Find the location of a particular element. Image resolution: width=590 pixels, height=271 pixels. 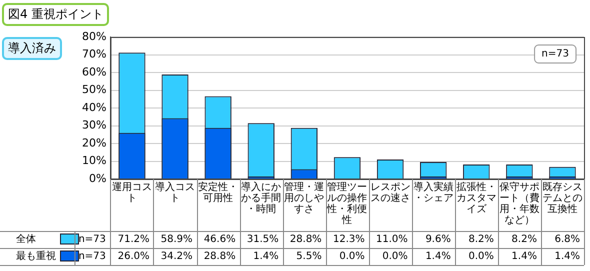

chart-title: 図4 重視ポイント is located at coordinates (56, 14).